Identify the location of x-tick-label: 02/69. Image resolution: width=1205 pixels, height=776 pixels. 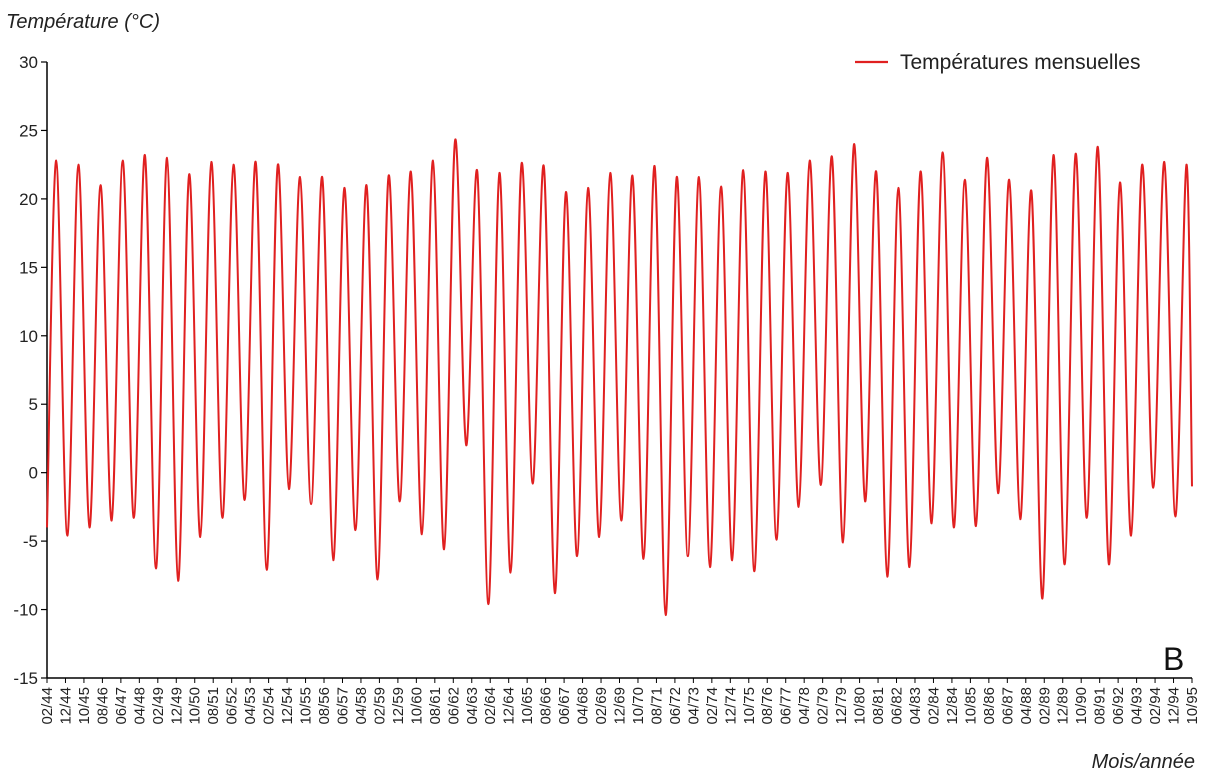
(601, 706).